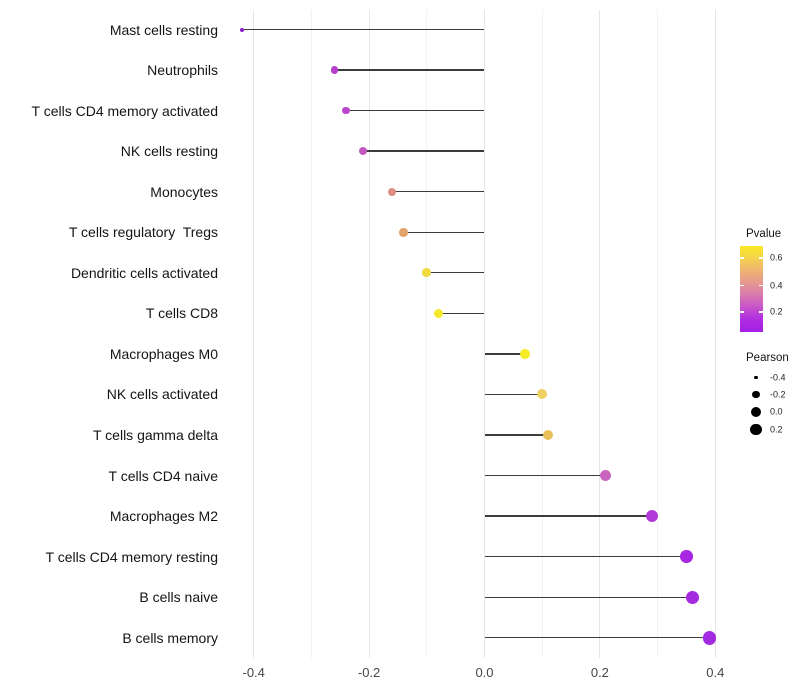 Image resolution: width=800 pixels, height=700 pixels. I want to click on pearson-legend-title: Pearson, so click(767, 358).